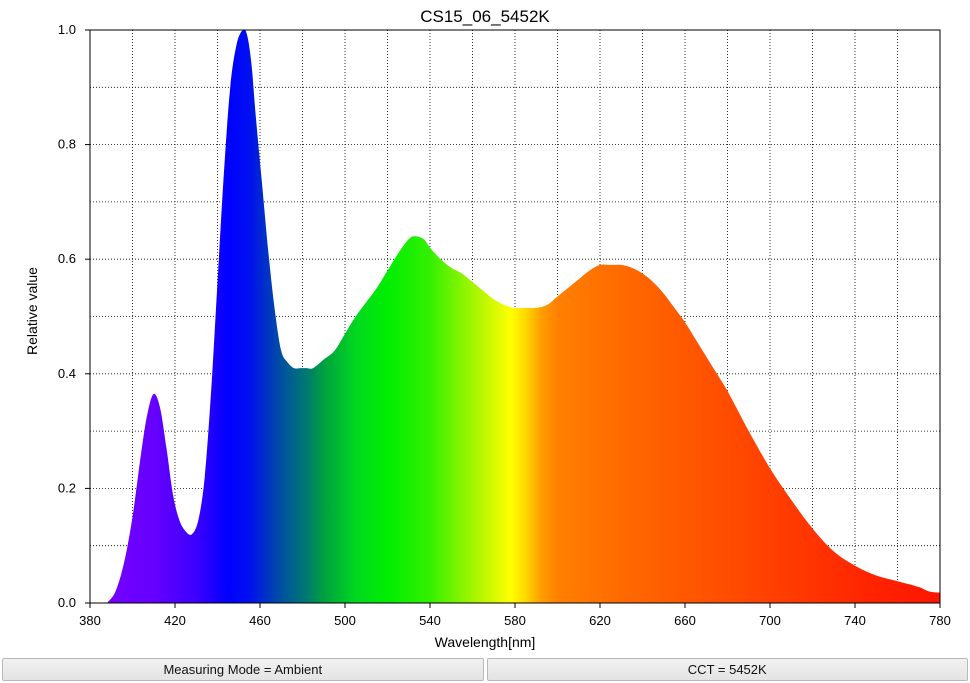 The image size is (970, 683). I want to click on x-tick-label: 540, so click(430, 620).